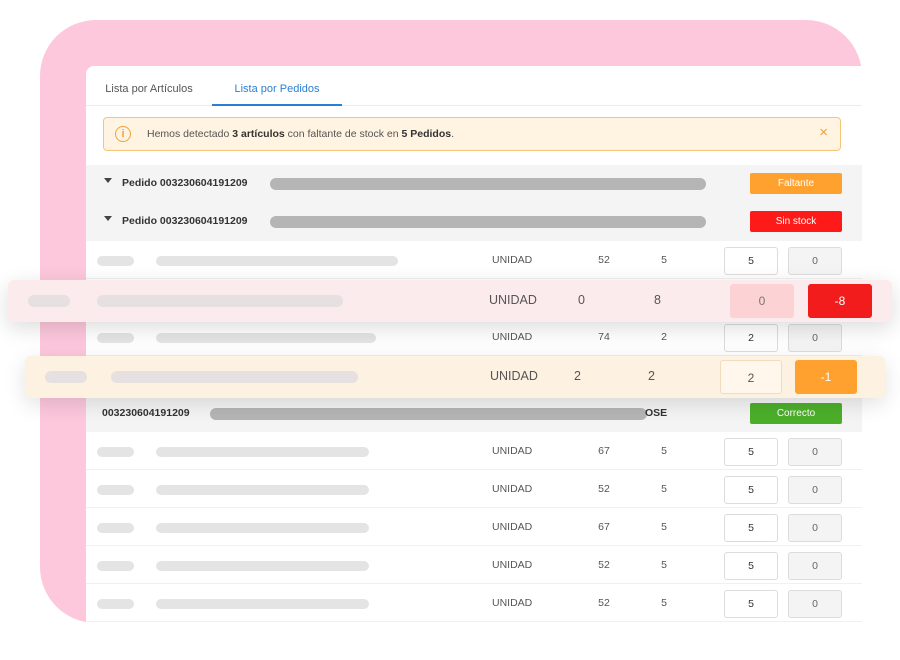 Image resolution: width=900 pixels, height=660 pixels. What do you see at coordinates (796, 183) in the screenshot?
I see `status-button-faltante: Faltante` at bounding box center [796, 183].